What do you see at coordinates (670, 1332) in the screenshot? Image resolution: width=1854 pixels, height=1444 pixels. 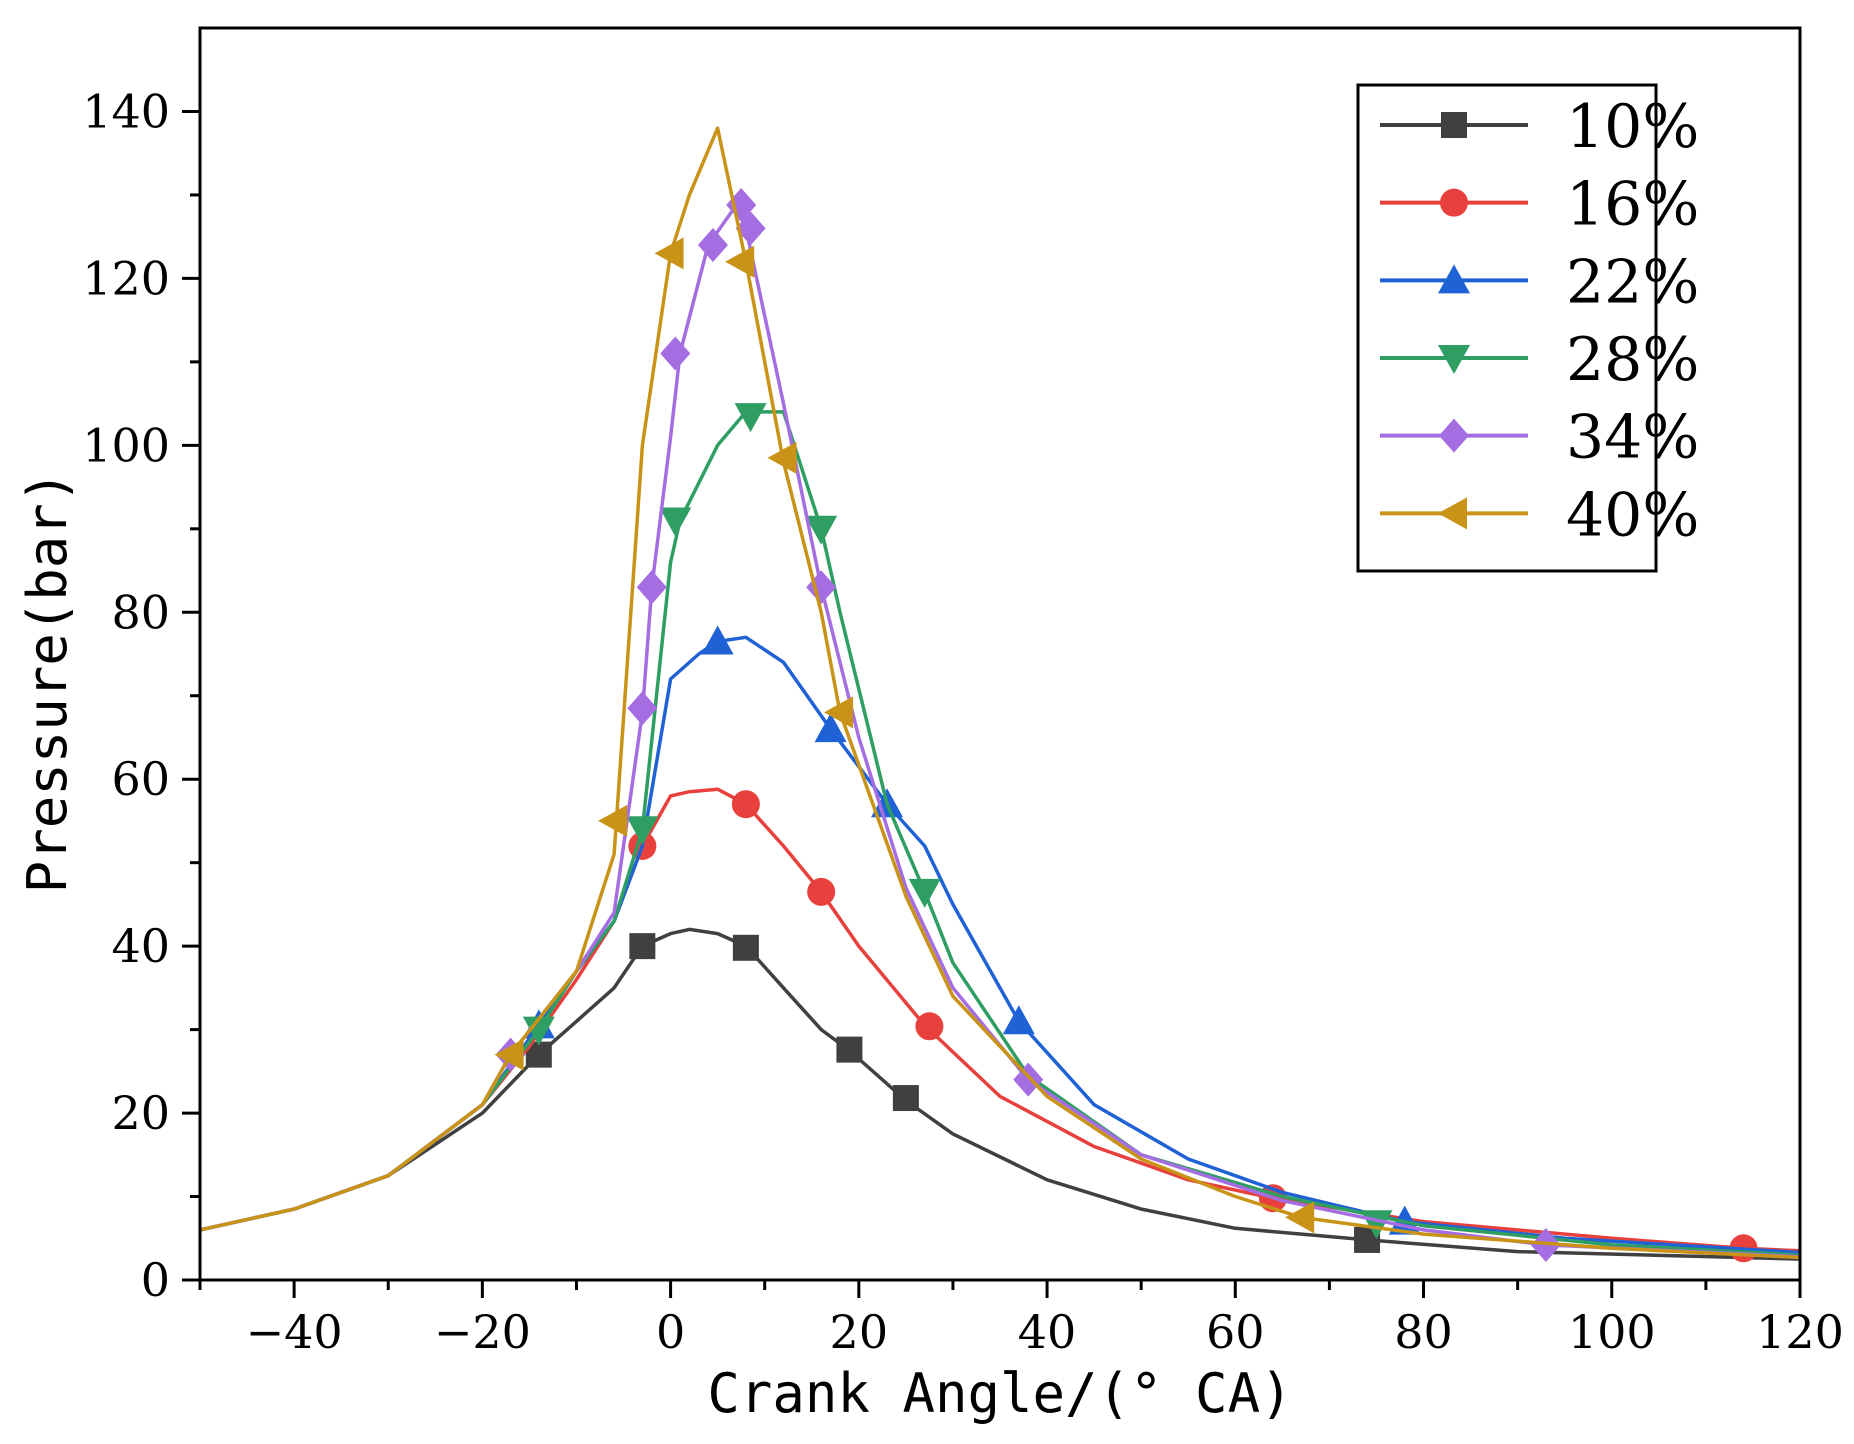 I see `x-tick-label: 0` at bounding box center [670, 1332].